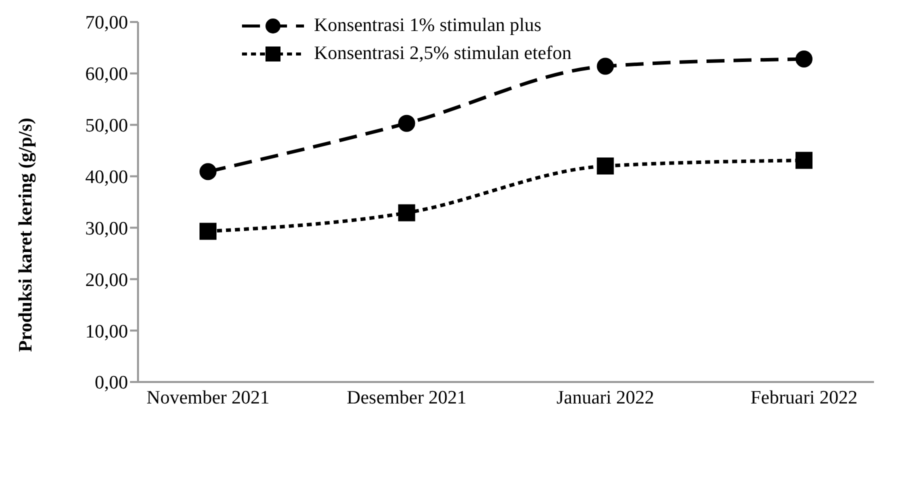 The image size is (912, 496). What do you see at coordinates (106, 177) in the screenshot?
I see `y-tick-label: 40,00` at bounding box center [106, 177].